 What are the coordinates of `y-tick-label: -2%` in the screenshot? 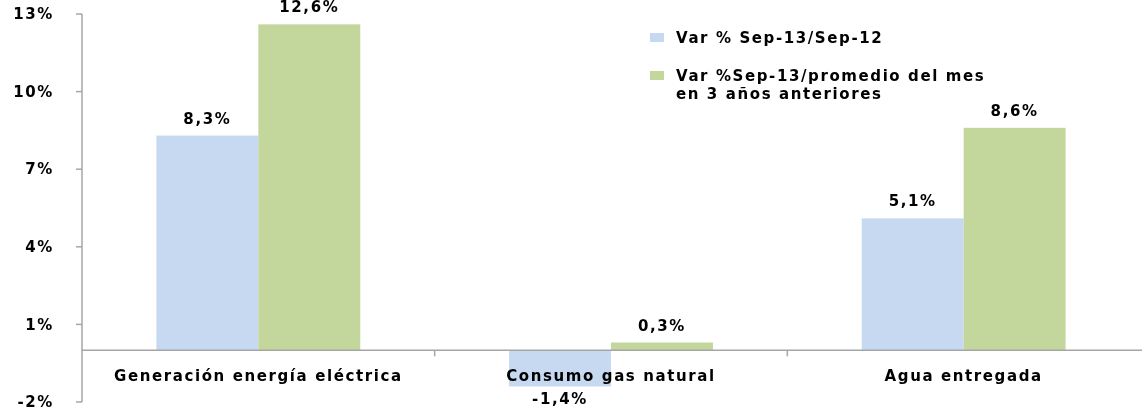 It's located at (35, 402).